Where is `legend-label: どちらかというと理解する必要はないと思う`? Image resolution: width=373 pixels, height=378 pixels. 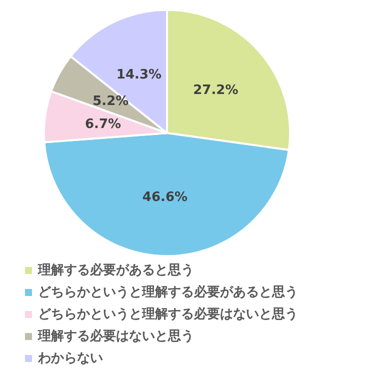 legend-label: どちらかというと理解する必要はないと思う is located at coordinates (168, 314).